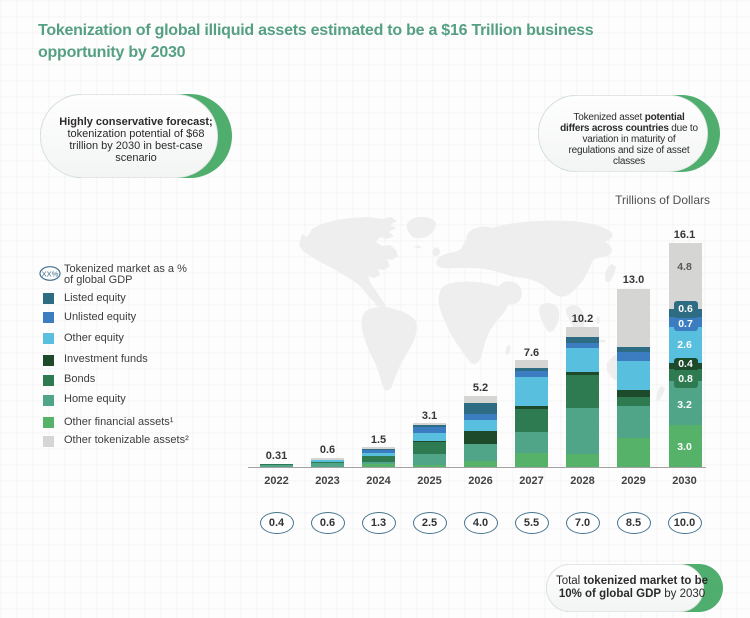 The height and width of the screenshot is (618, 750). Describe the element at coordinates (50, 274) in the screenshot. I see `svg-text: XX%` at that location.